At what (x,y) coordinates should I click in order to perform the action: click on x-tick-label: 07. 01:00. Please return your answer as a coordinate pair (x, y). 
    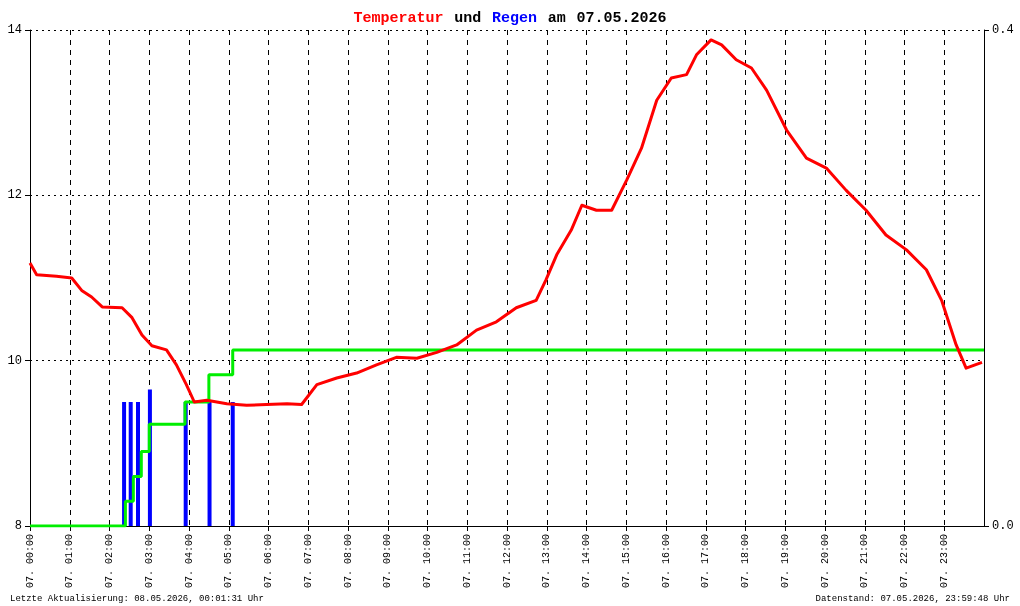
    Looking at the image, I should click on (70, 561).